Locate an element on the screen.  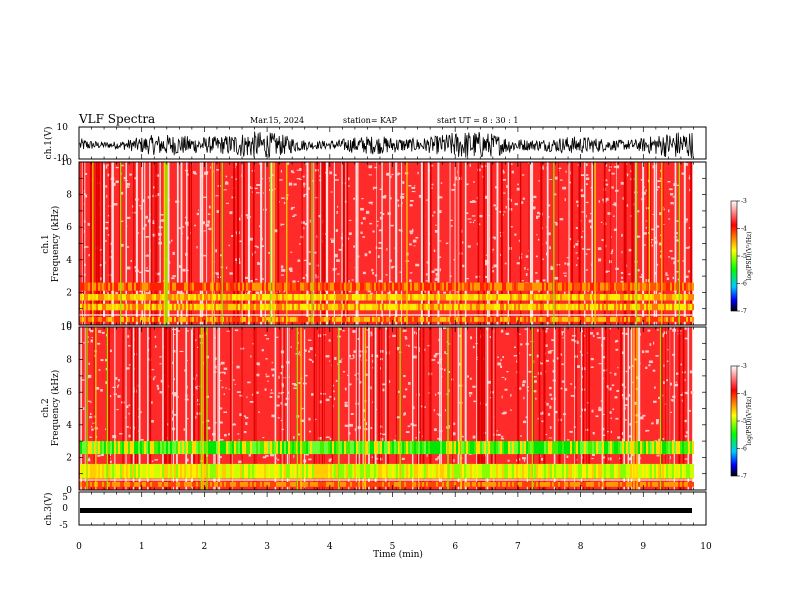
ch1-spectrogram-ytick: 10 is located at coordinates (67, 163).